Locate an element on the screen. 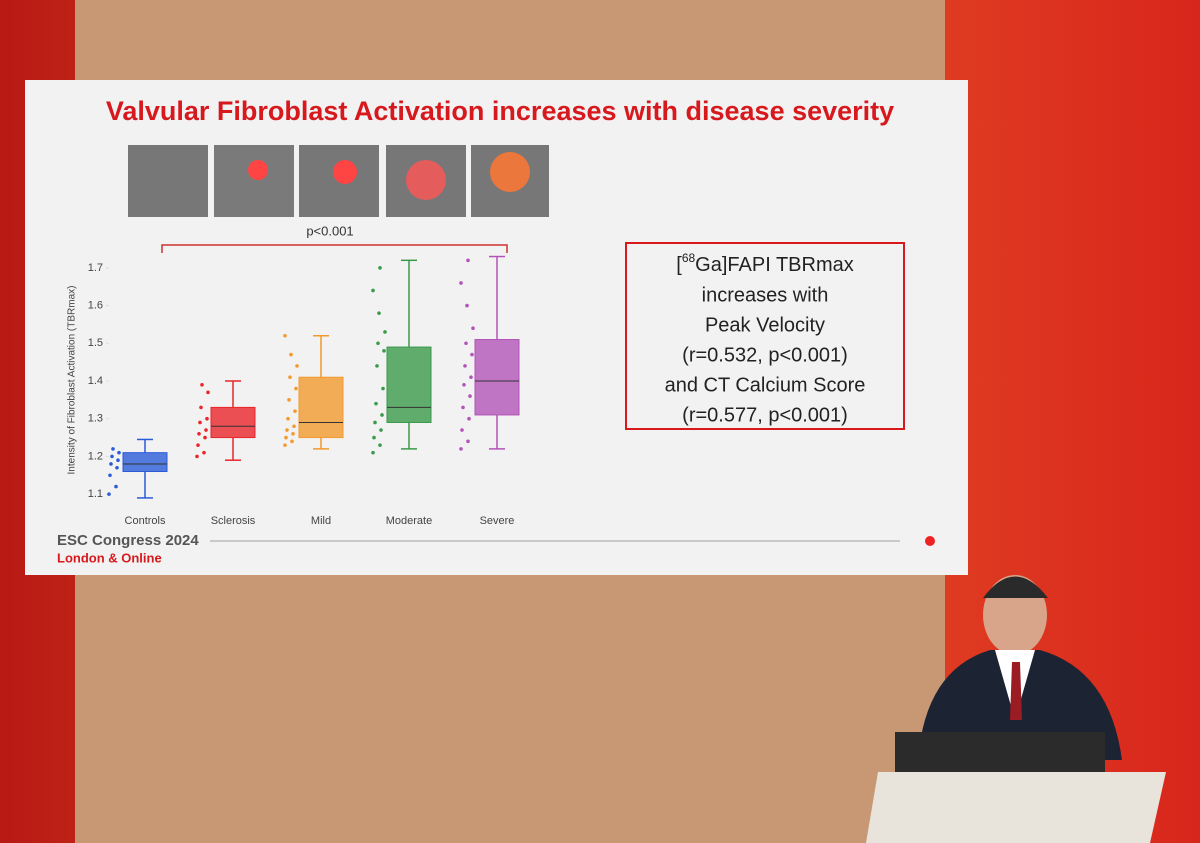 The width and height of the screenshot is (1200, 843). footer-event: ESC Congress 2024 is located at coordinates (128, 540).